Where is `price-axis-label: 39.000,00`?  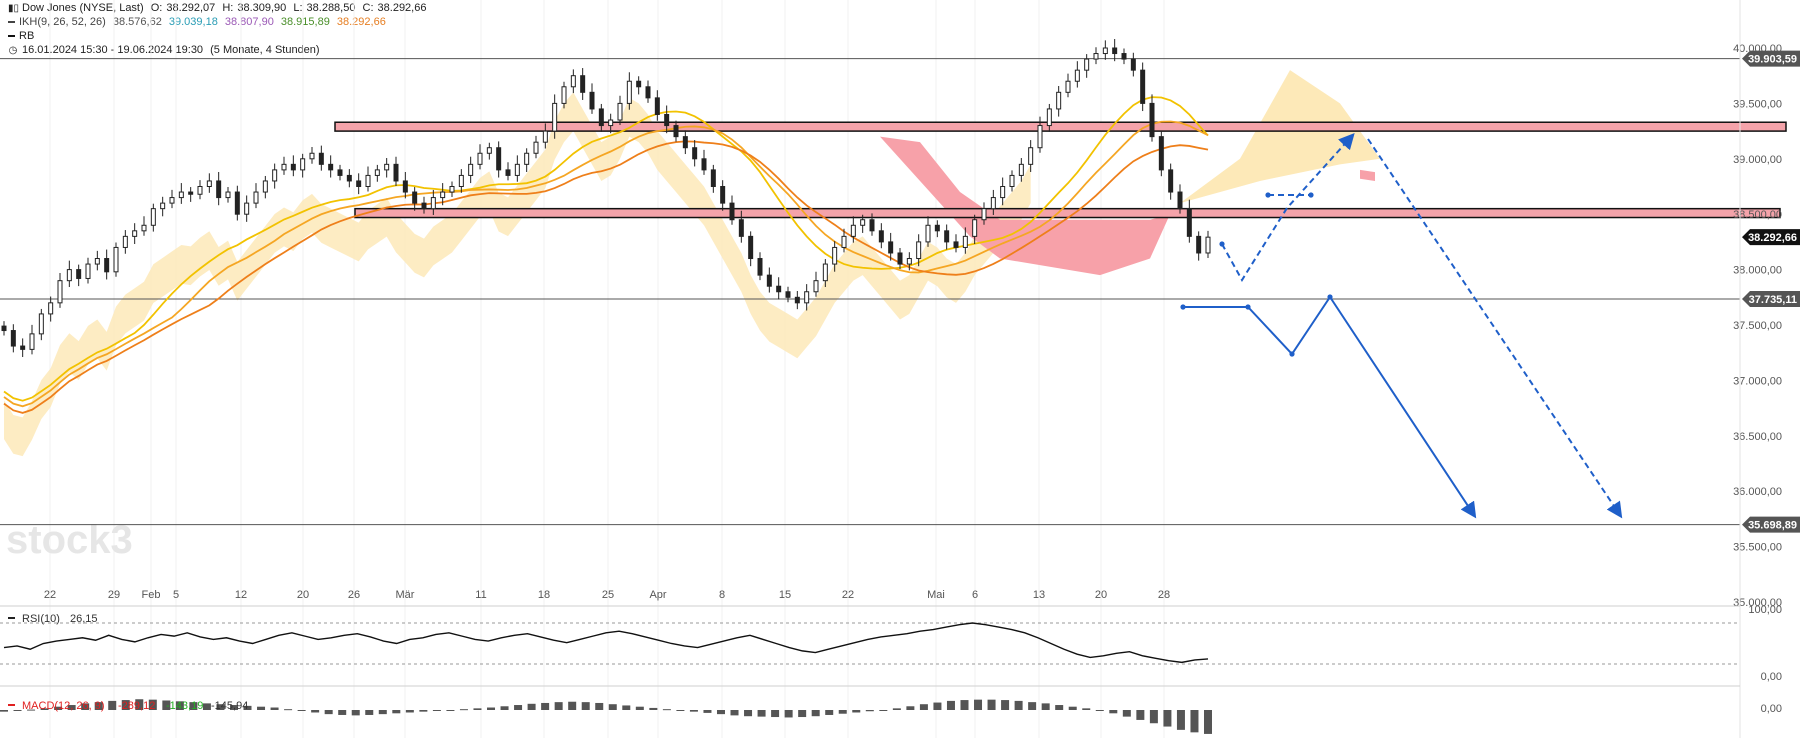 price-axis-label: 39.000,00 is located at coordinates (1757, 160).